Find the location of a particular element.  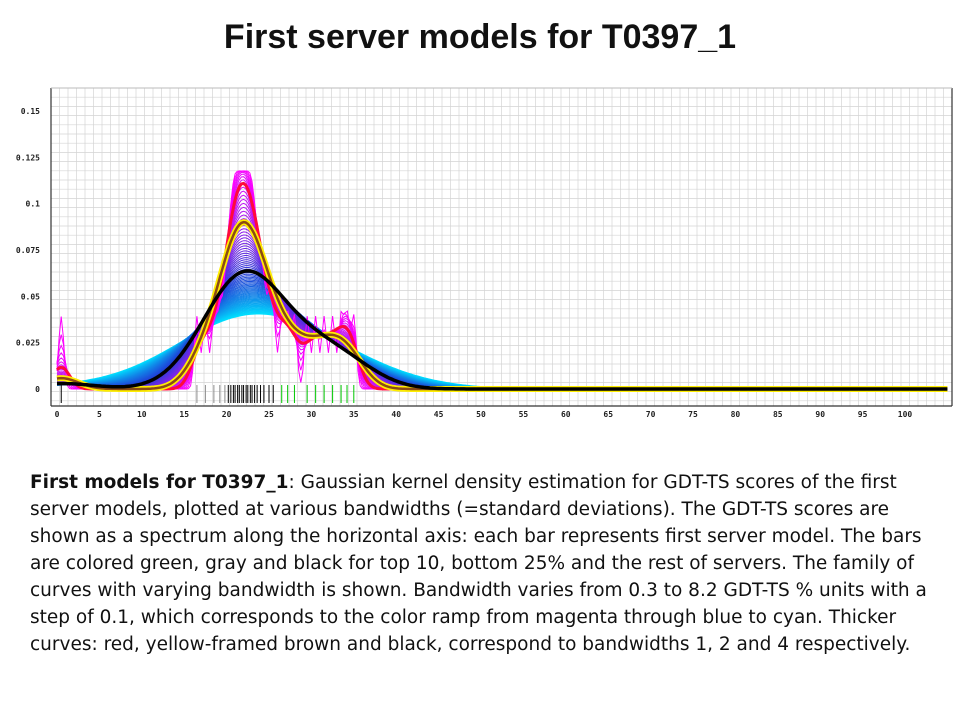

x-tick-label: 30 is located at coordinates (312, 414).